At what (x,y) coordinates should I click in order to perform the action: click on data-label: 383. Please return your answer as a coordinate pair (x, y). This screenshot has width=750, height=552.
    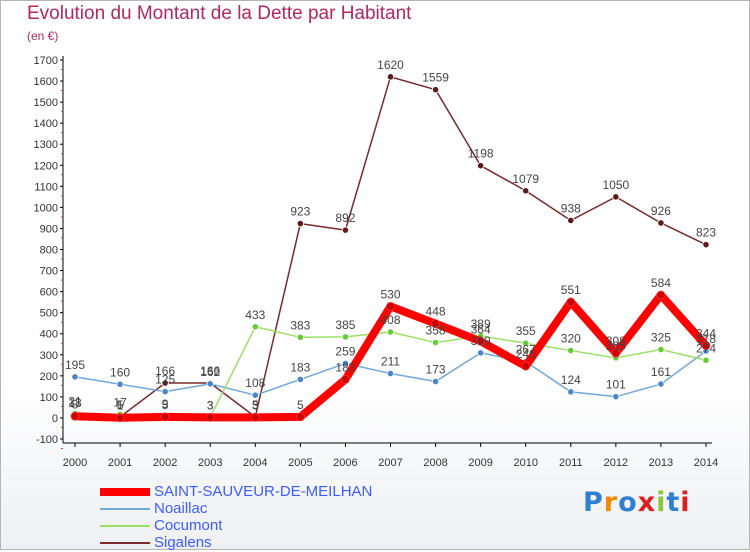
    Looking at the image, I should click on (300, 325).